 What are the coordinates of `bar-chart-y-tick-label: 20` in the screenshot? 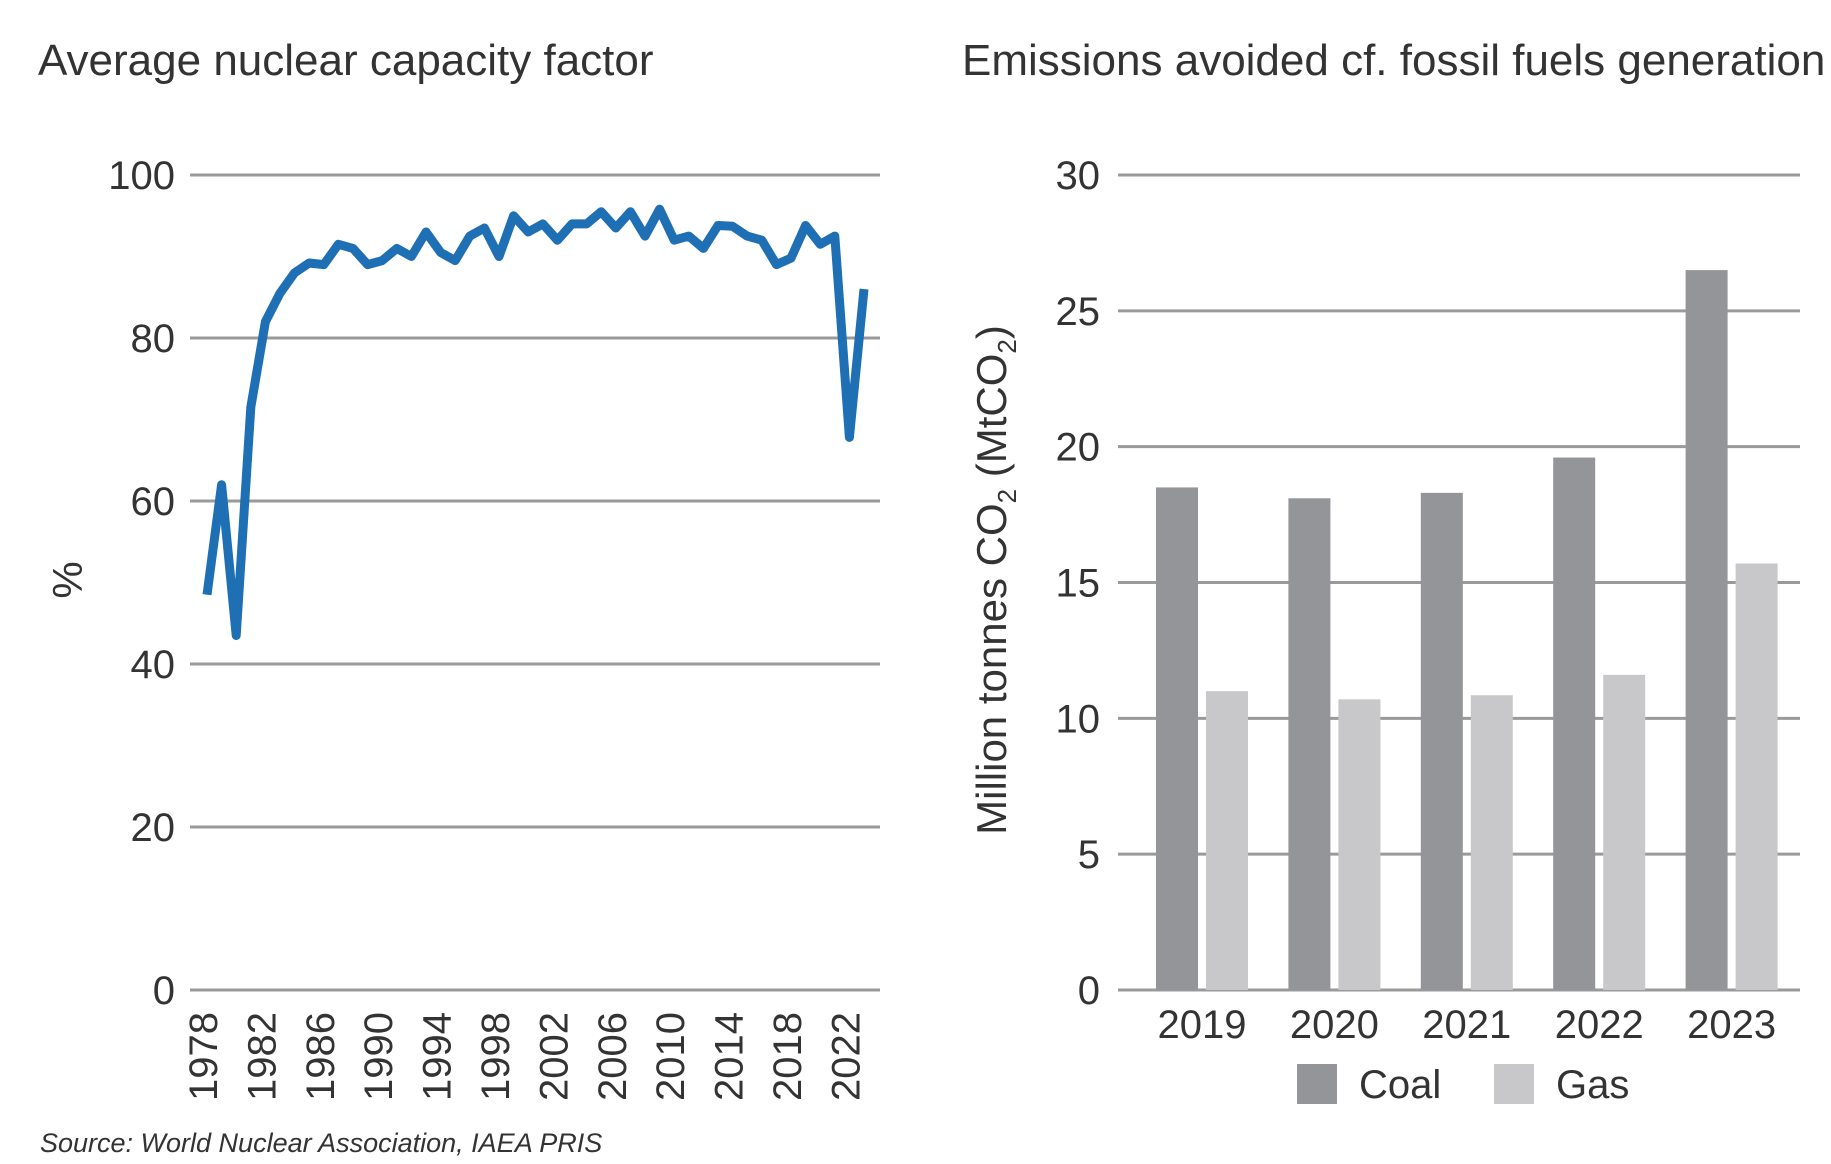 It's located at (1078, 448).